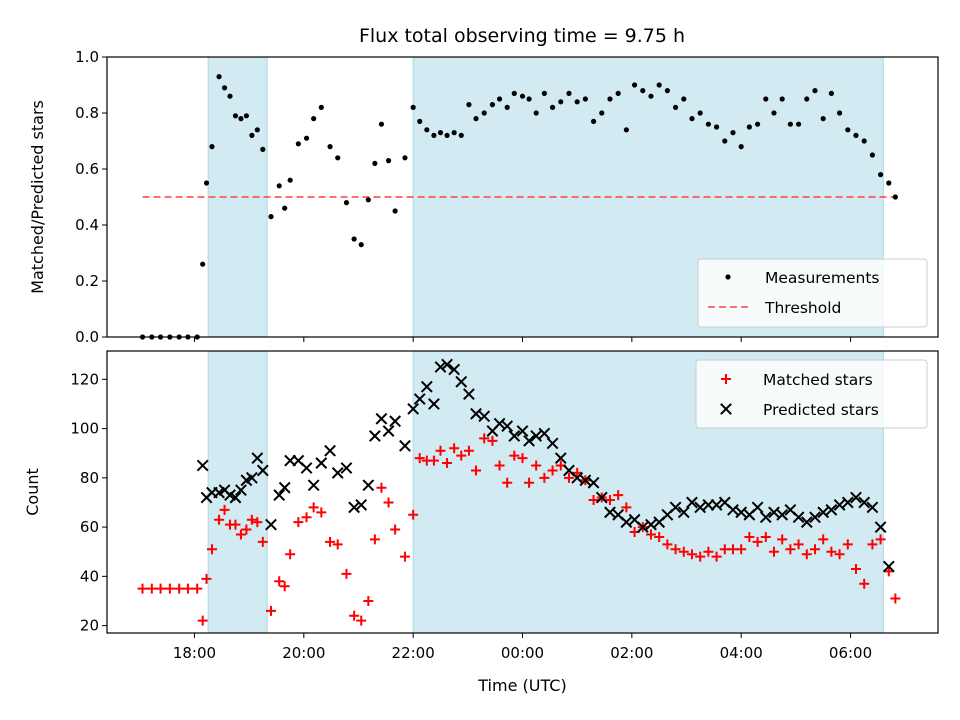 The height and width of the screenshot is (720, 960). I want to click on y-tick-label: 100, so click(84, 429).